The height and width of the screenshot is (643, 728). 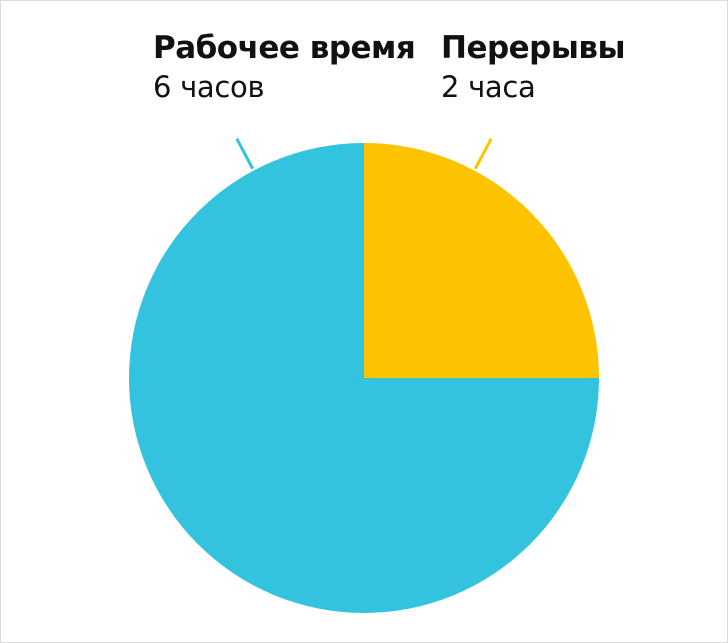 I want to click on slice-label-work-time: Рабочее время, so click(x=284, y=48).